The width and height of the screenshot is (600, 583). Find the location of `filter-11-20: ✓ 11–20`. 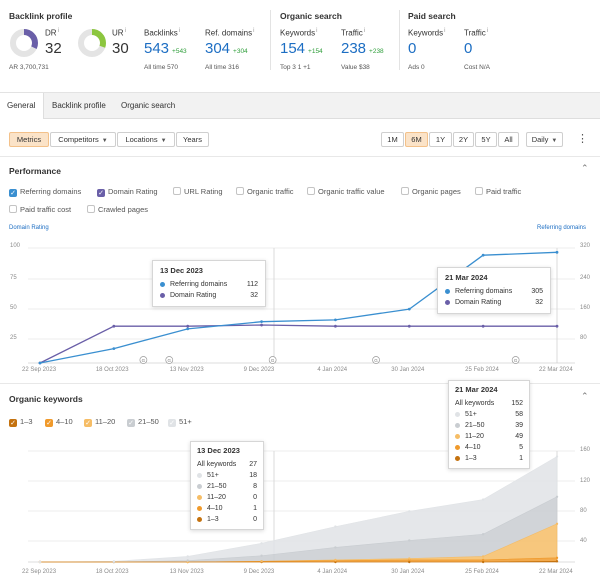

filter-11-20: ✓ 11–20 is located at coordinates (99, 422).